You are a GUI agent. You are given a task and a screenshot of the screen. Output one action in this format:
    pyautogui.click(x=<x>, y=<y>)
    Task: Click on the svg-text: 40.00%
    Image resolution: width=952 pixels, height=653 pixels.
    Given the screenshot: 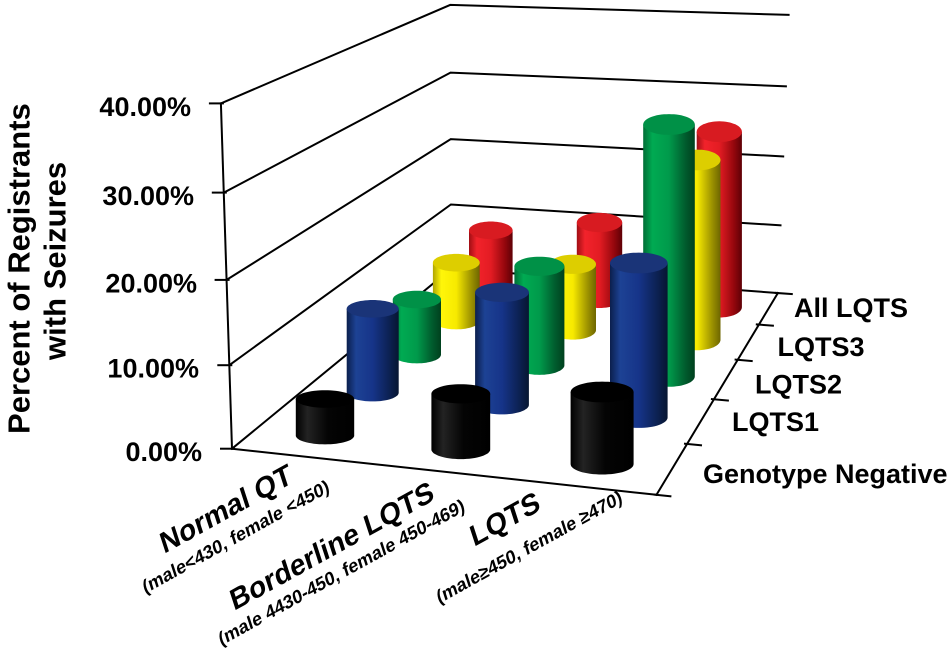 What is the action you would take?
    pyautogui.click(x=145, y=107)
    